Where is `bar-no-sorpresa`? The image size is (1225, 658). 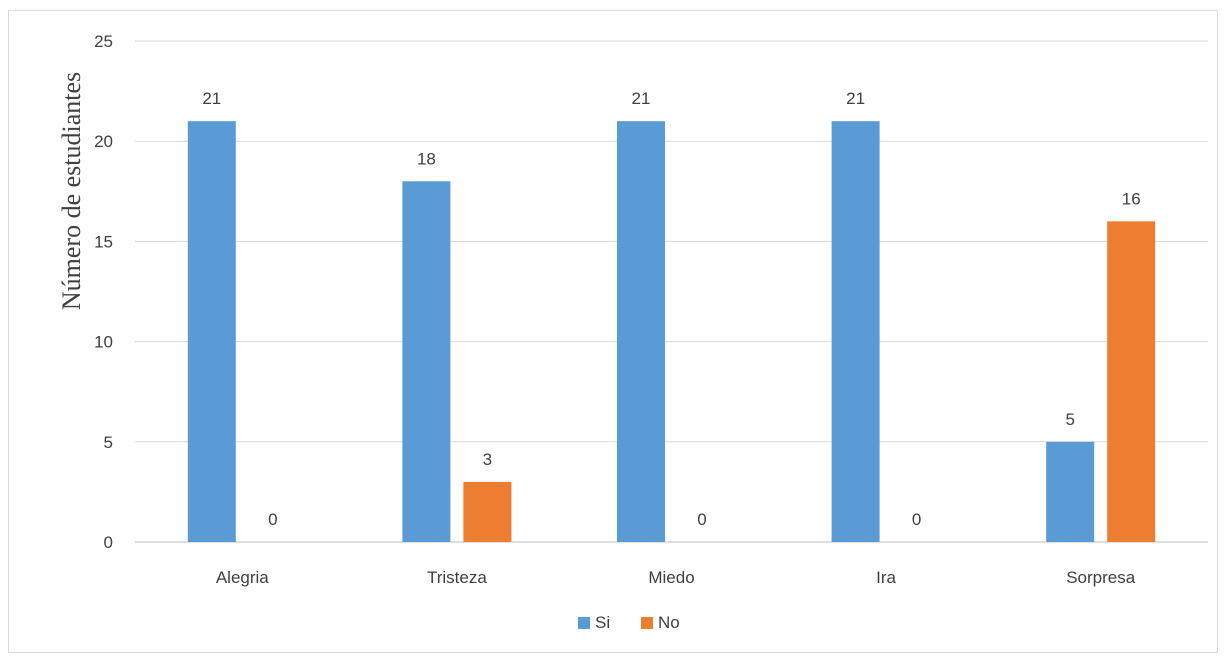 bar-no-sorpresa is located at coordinates (1131, 382).